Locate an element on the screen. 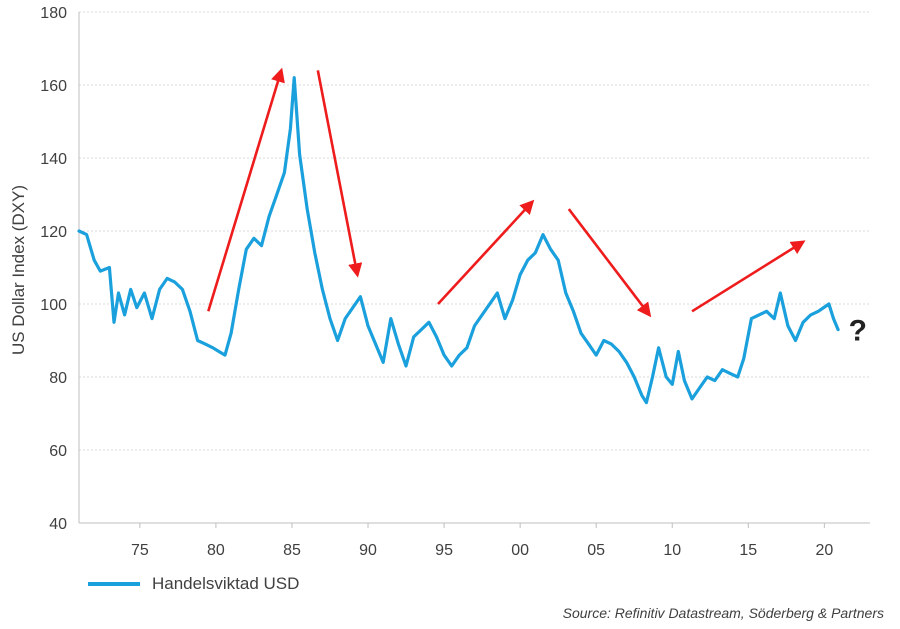  y-tick-label: 80 is located at coordinates (58, 378).